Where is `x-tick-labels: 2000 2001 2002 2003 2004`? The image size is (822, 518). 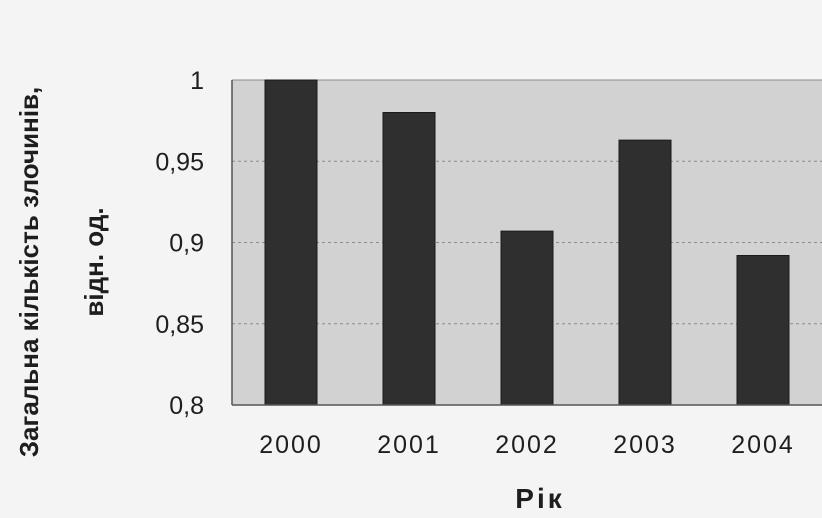 x-tick-labels: 2000 2001 2002 2003 2004 is located at coordinates (527, 445).